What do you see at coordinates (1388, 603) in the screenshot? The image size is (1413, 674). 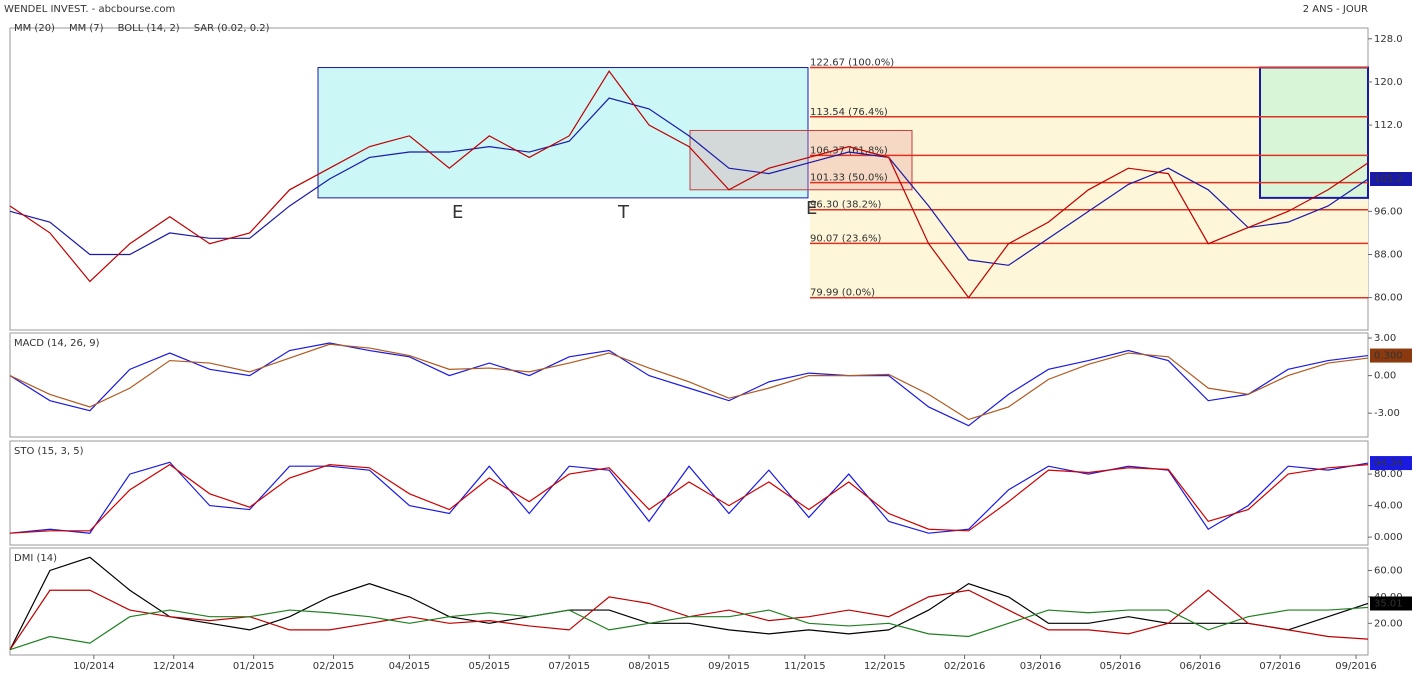 I see `last-value: 35.01` at bounding box center [1388, 603].